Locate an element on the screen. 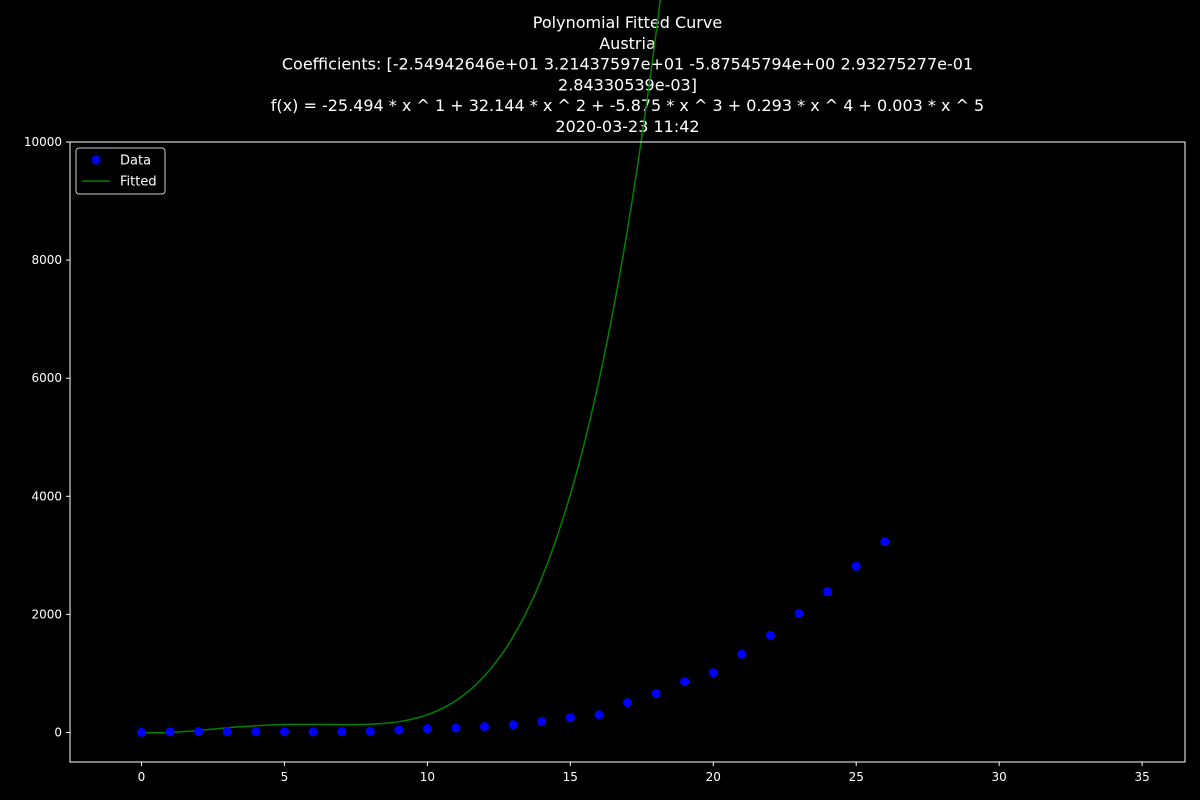 This screenshot has width=1200, height=800. y-tick-label: 6000 is located at coordinates (46, 378).